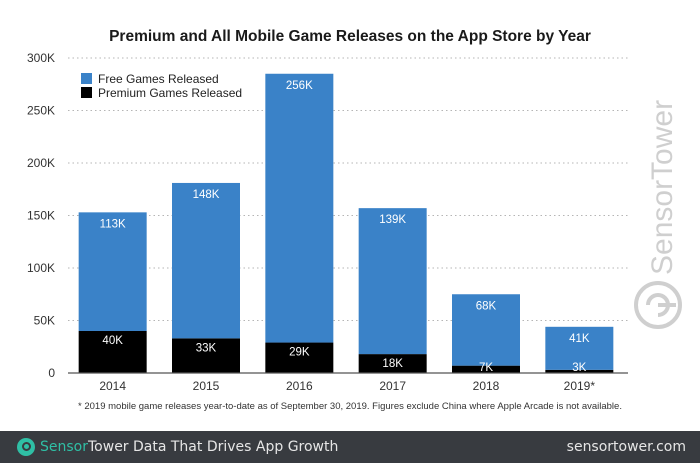 This screenshot has height=463, width=700. I want to click on bar-free-2018, so click(486, 330).